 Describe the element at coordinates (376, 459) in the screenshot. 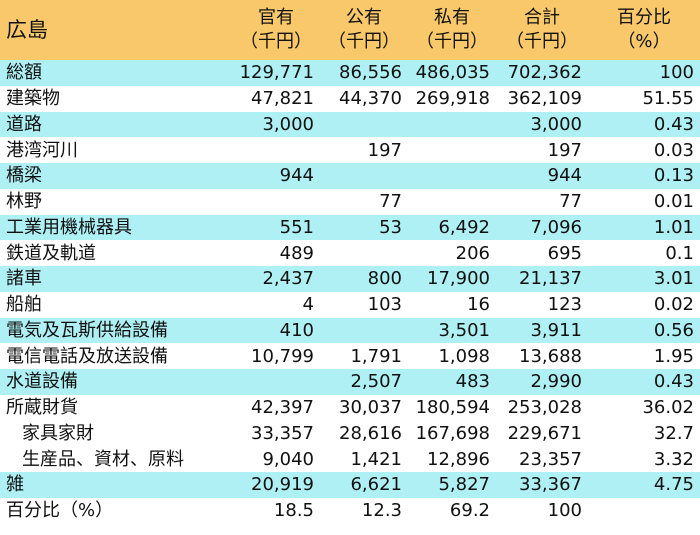

I see `table-cell: 1,421` at that location.